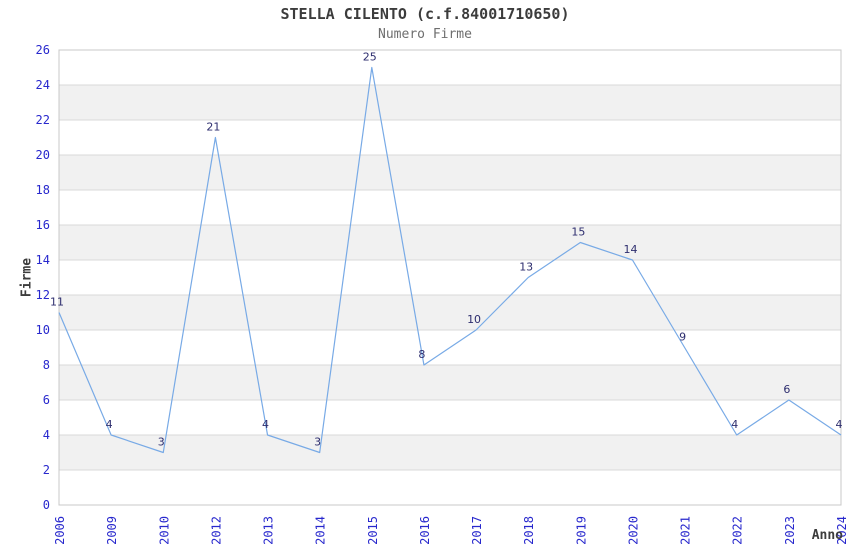 Image resolution: width=850 pixels, height=550 pixels. Describe the element at coordinates (477, 530) in the screenshot. I see `x-tick-label: 2017` at that location.